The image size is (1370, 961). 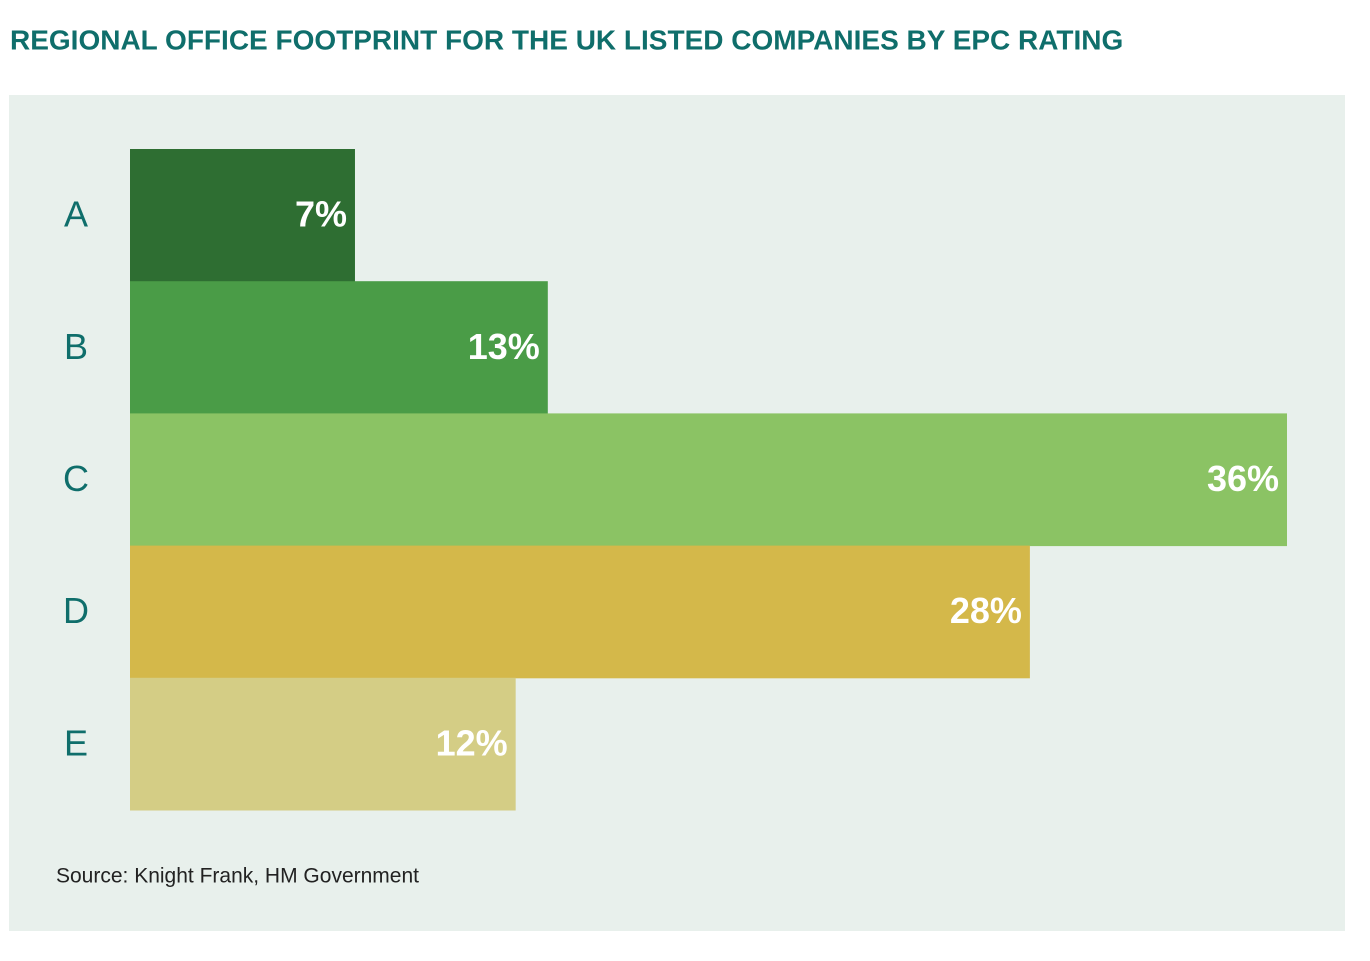 I want to click on category-label: C, so click(x=76, y=478).